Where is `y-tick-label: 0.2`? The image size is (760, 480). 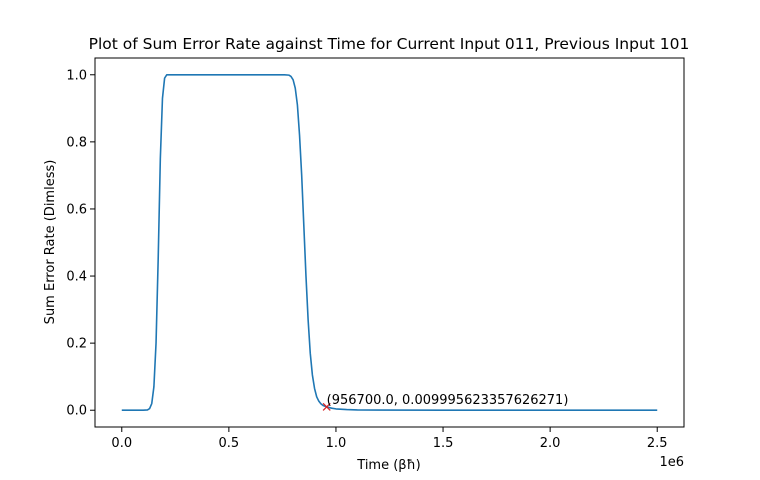 y-tick-label: 0.2 is located at coordinates (76, 344).